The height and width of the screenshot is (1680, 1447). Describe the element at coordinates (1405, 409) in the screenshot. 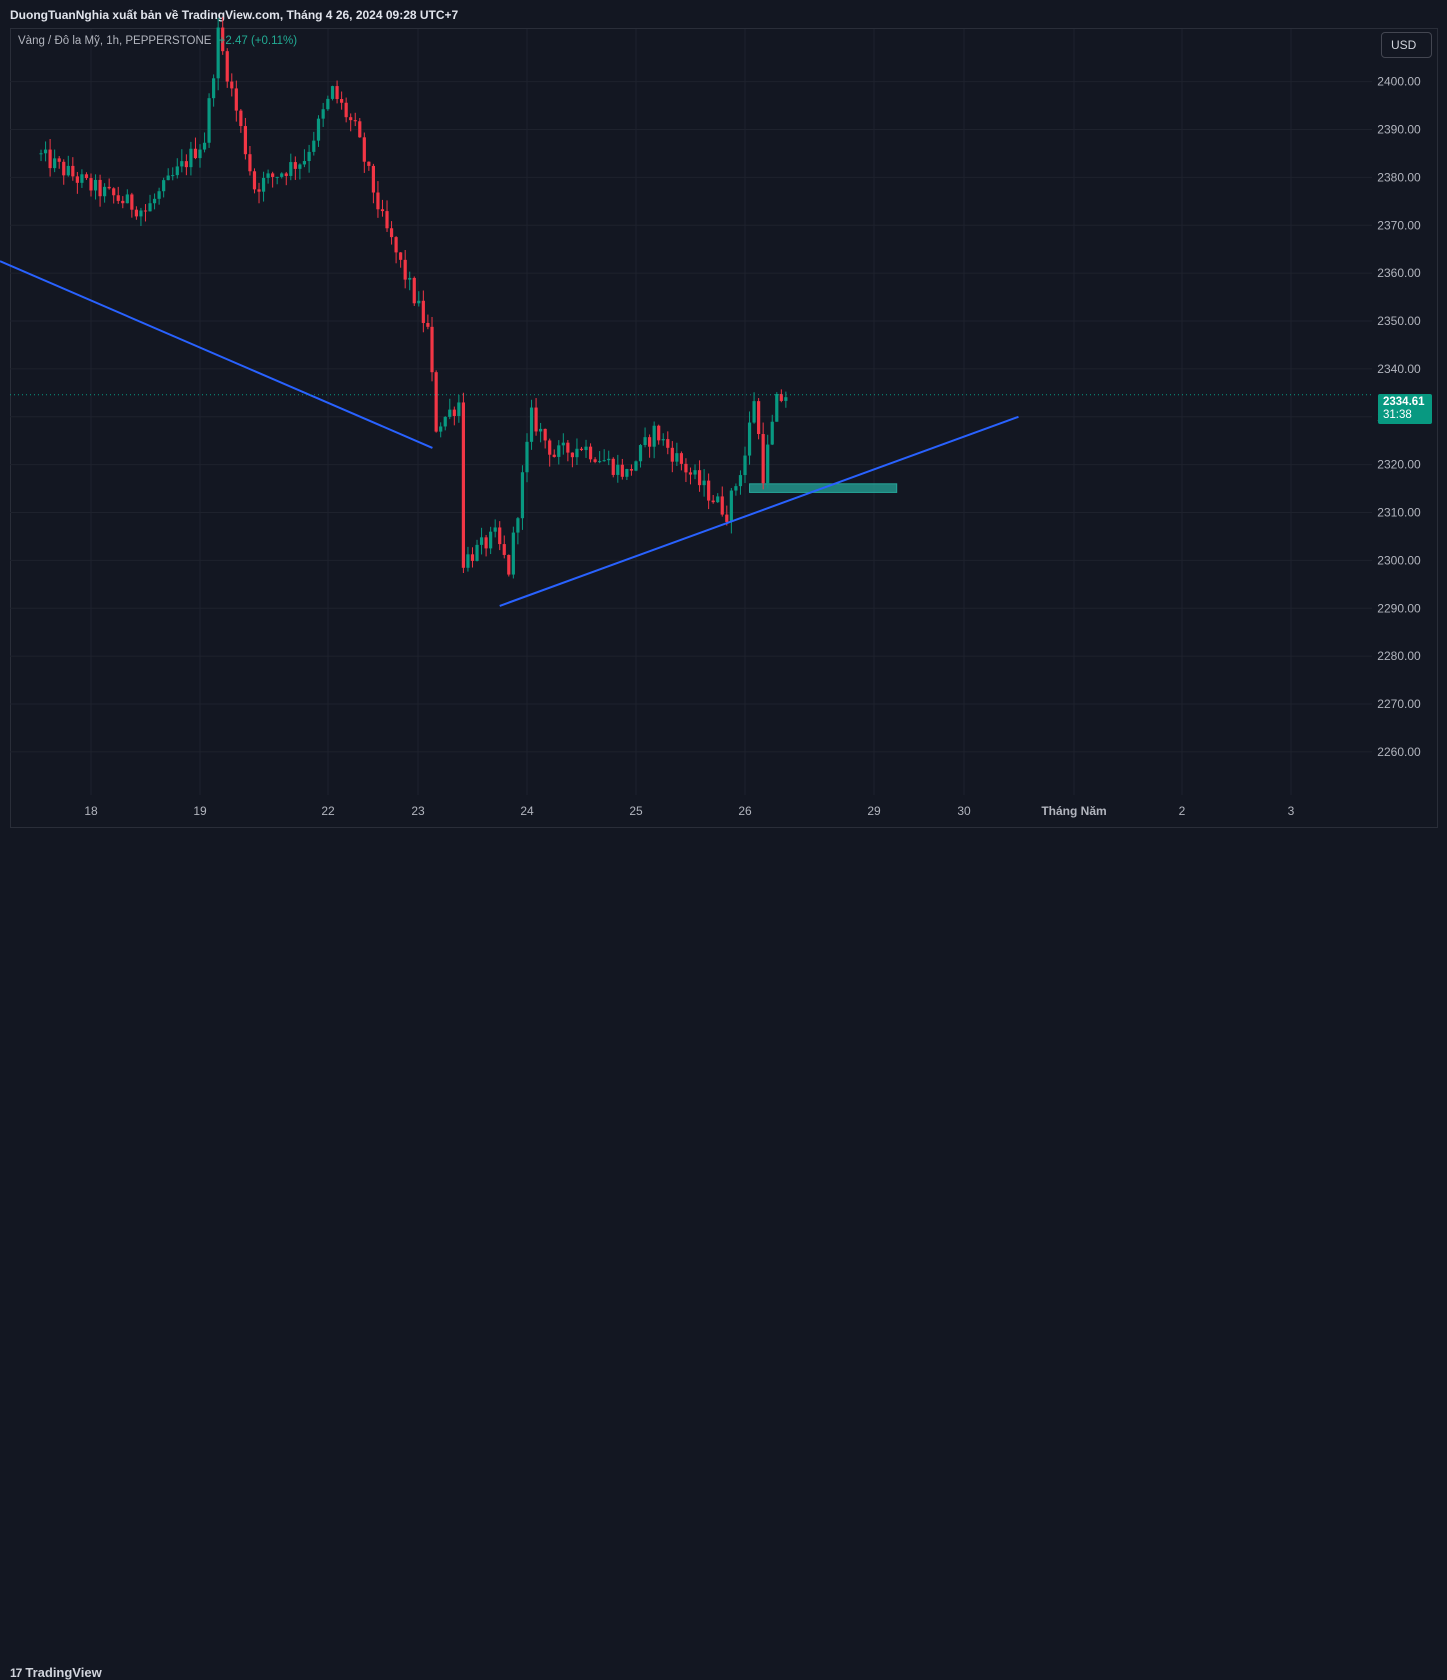

I see `last-price-tag: 2334.61 31:38` at that location.